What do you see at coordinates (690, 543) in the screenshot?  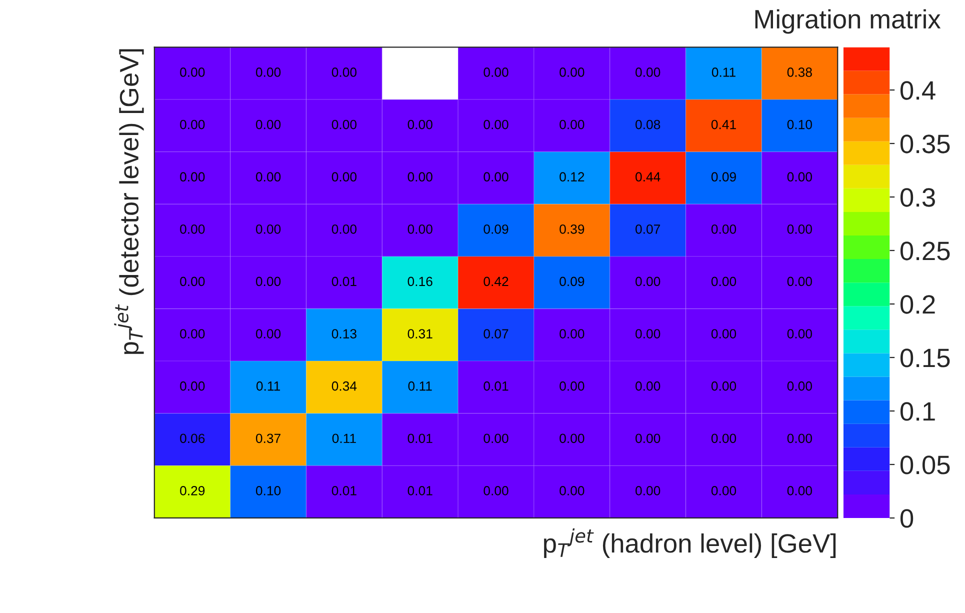 I see `x-axis-title: p$_{T}$$^{jet}$ (hadron level) [GeV]` at bounding box center [690, 543].